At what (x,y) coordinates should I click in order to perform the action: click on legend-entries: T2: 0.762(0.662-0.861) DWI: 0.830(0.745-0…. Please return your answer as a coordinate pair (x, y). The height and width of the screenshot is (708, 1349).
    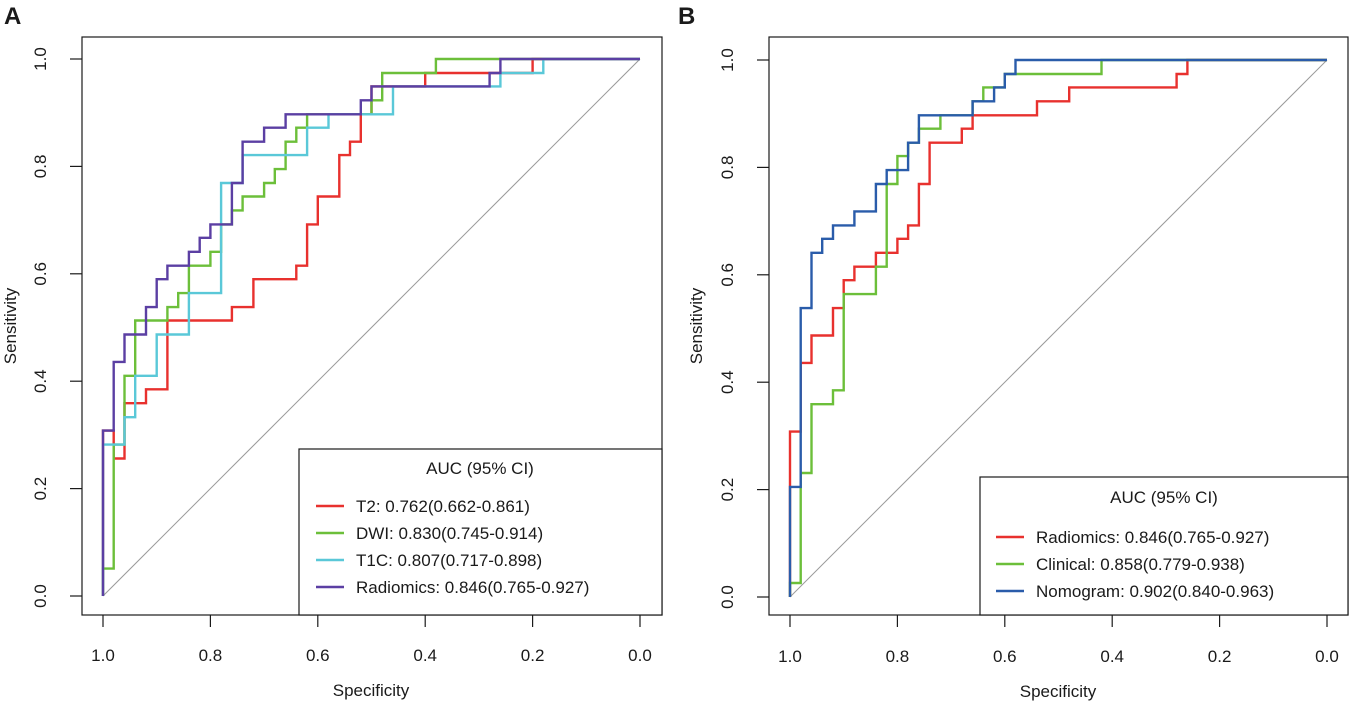
    Looking at the image, I should click on (452, 547).